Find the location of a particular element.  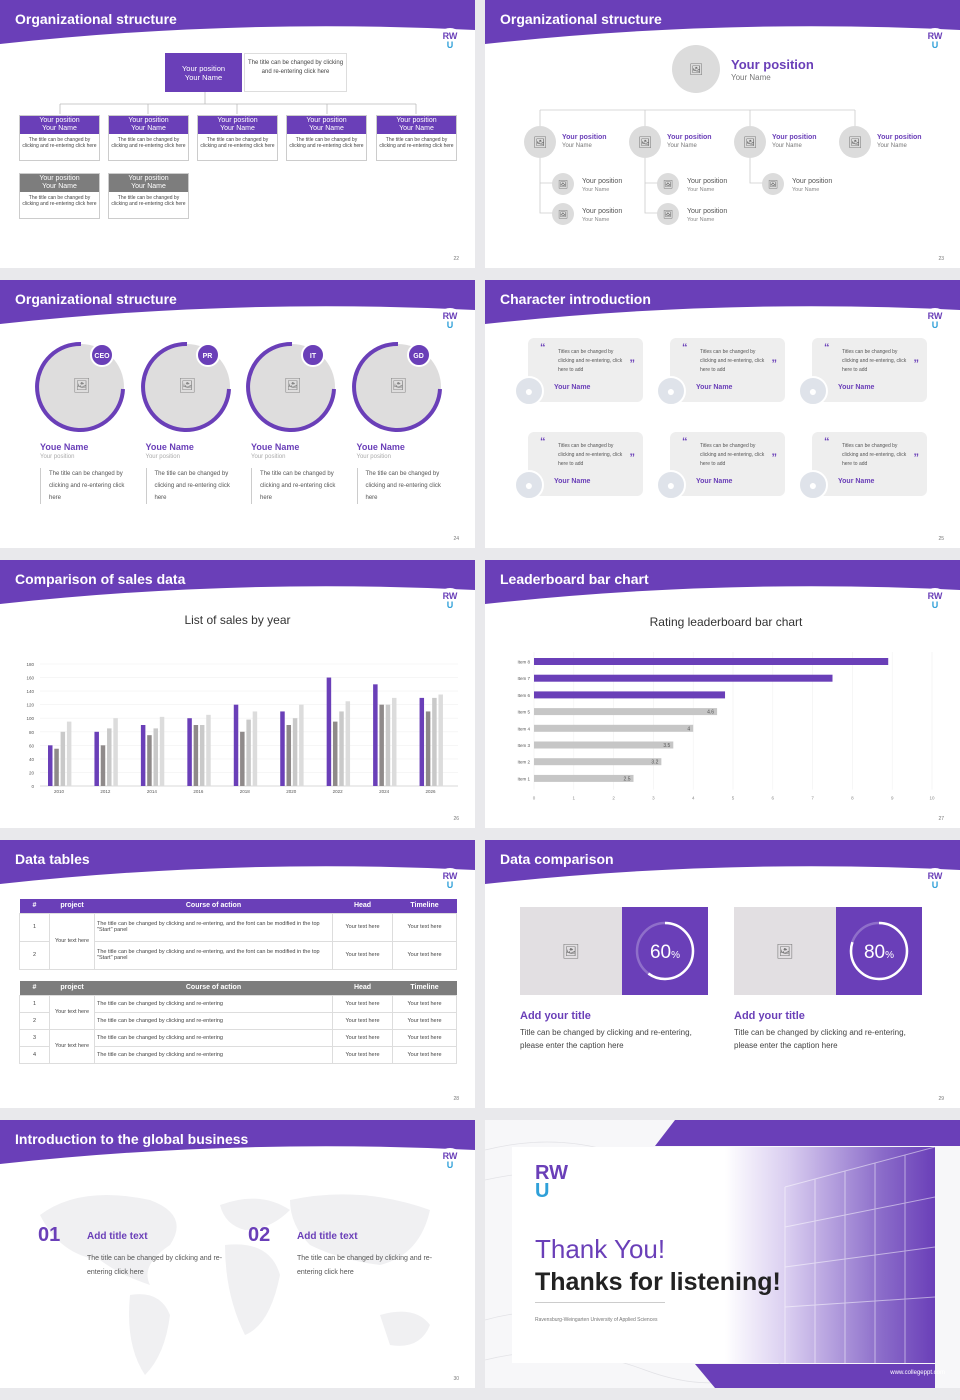

world-map-background is located at coordinates (235, 1284).